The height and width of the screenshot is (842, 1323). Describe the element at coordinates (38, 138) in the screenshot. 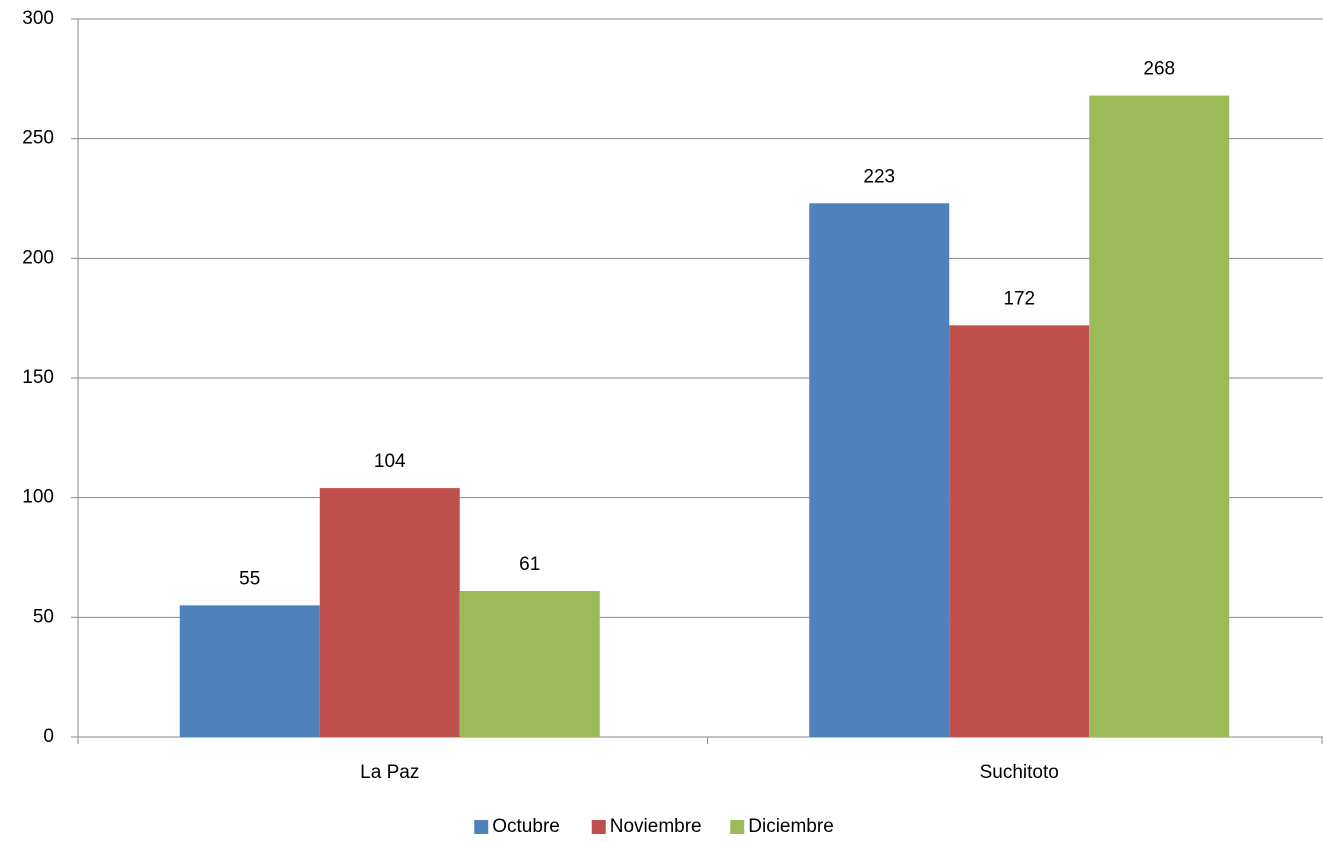

I see `y-tick-label: 250` at that location.